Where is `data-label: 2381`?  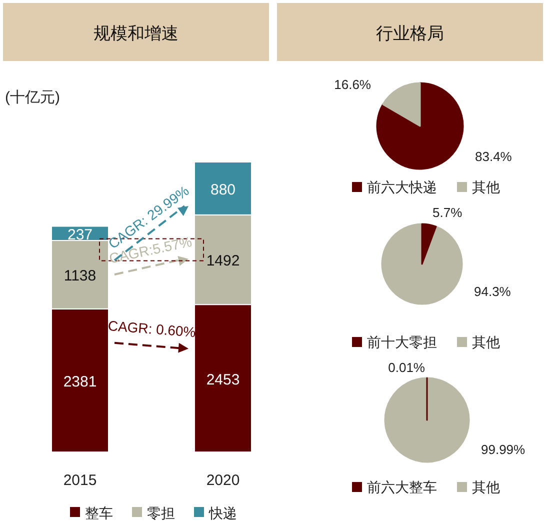 data-label: 2381 is located at coordinates (80, 381).